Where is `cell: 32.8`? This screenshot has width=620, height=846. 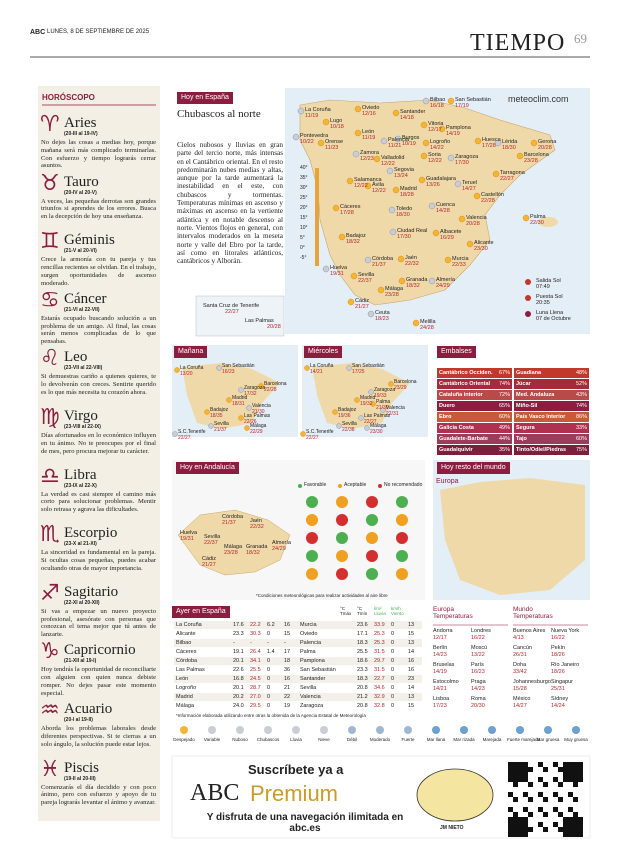
cell: 32.8 is located at coordinates (379, 706).